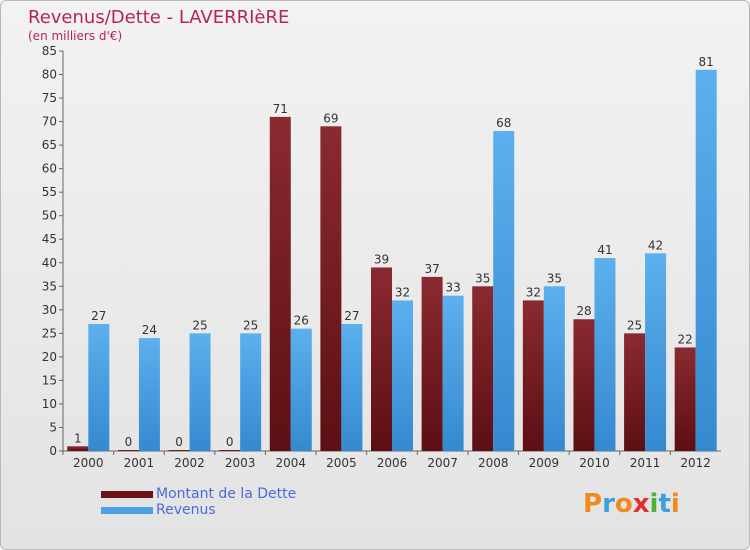 This screenshot has height=550, width=750. Describe the element at coordinates (593, 504) in the screenshot. I see `logo-letter: P` at that location.